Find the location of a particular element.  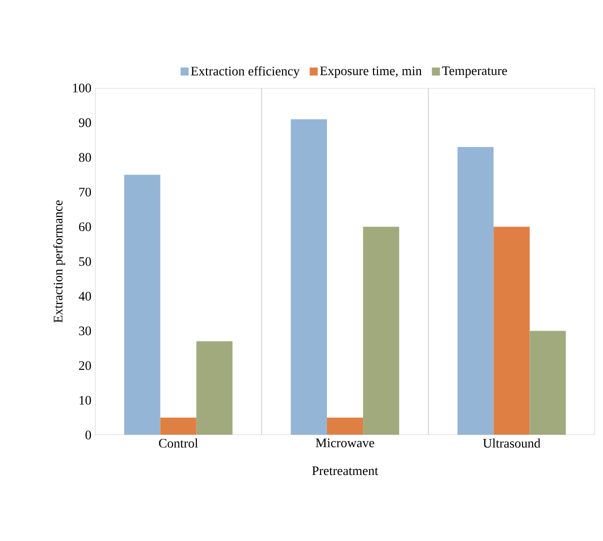

y-tick-label: 100 is located at coordinates (82, 88).